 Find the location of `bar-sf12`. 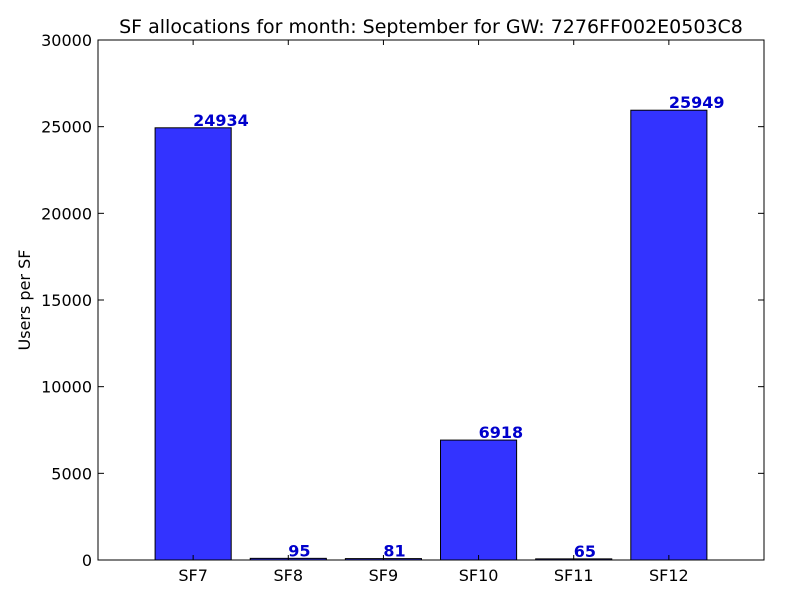

bar-sf12 is located at coordinates (669, 335).